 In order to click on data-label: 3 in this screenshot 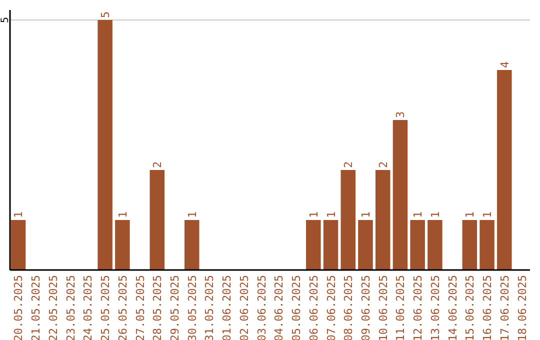, I will do `click(401, 114)`.